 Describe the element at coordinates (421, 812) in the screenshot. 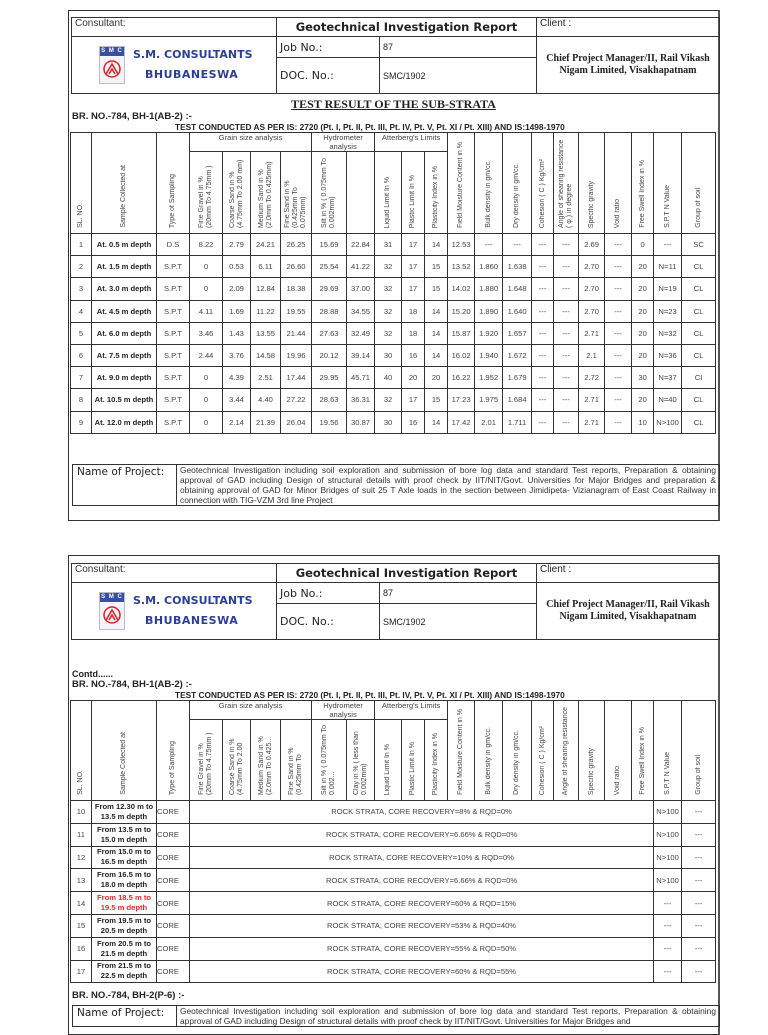

I see `rock-strata-remark: ROCK STRATA, CORE RECOVERY=8% & RQD=0%` at that location.